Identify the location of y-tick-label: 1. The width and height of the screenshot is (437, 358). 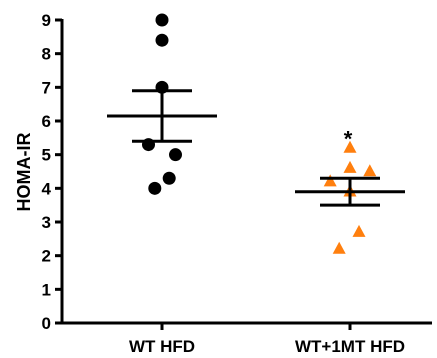
(46, 289).